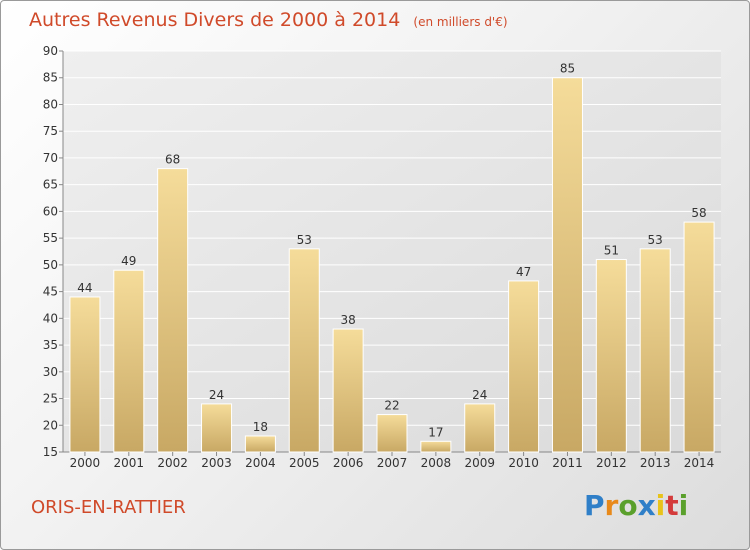 This screenshot has height=550, width=750. What do you see at coordinates (611, 505) in the screenshot?
I see `logo-letter: r` at bounding box center [611, 505].